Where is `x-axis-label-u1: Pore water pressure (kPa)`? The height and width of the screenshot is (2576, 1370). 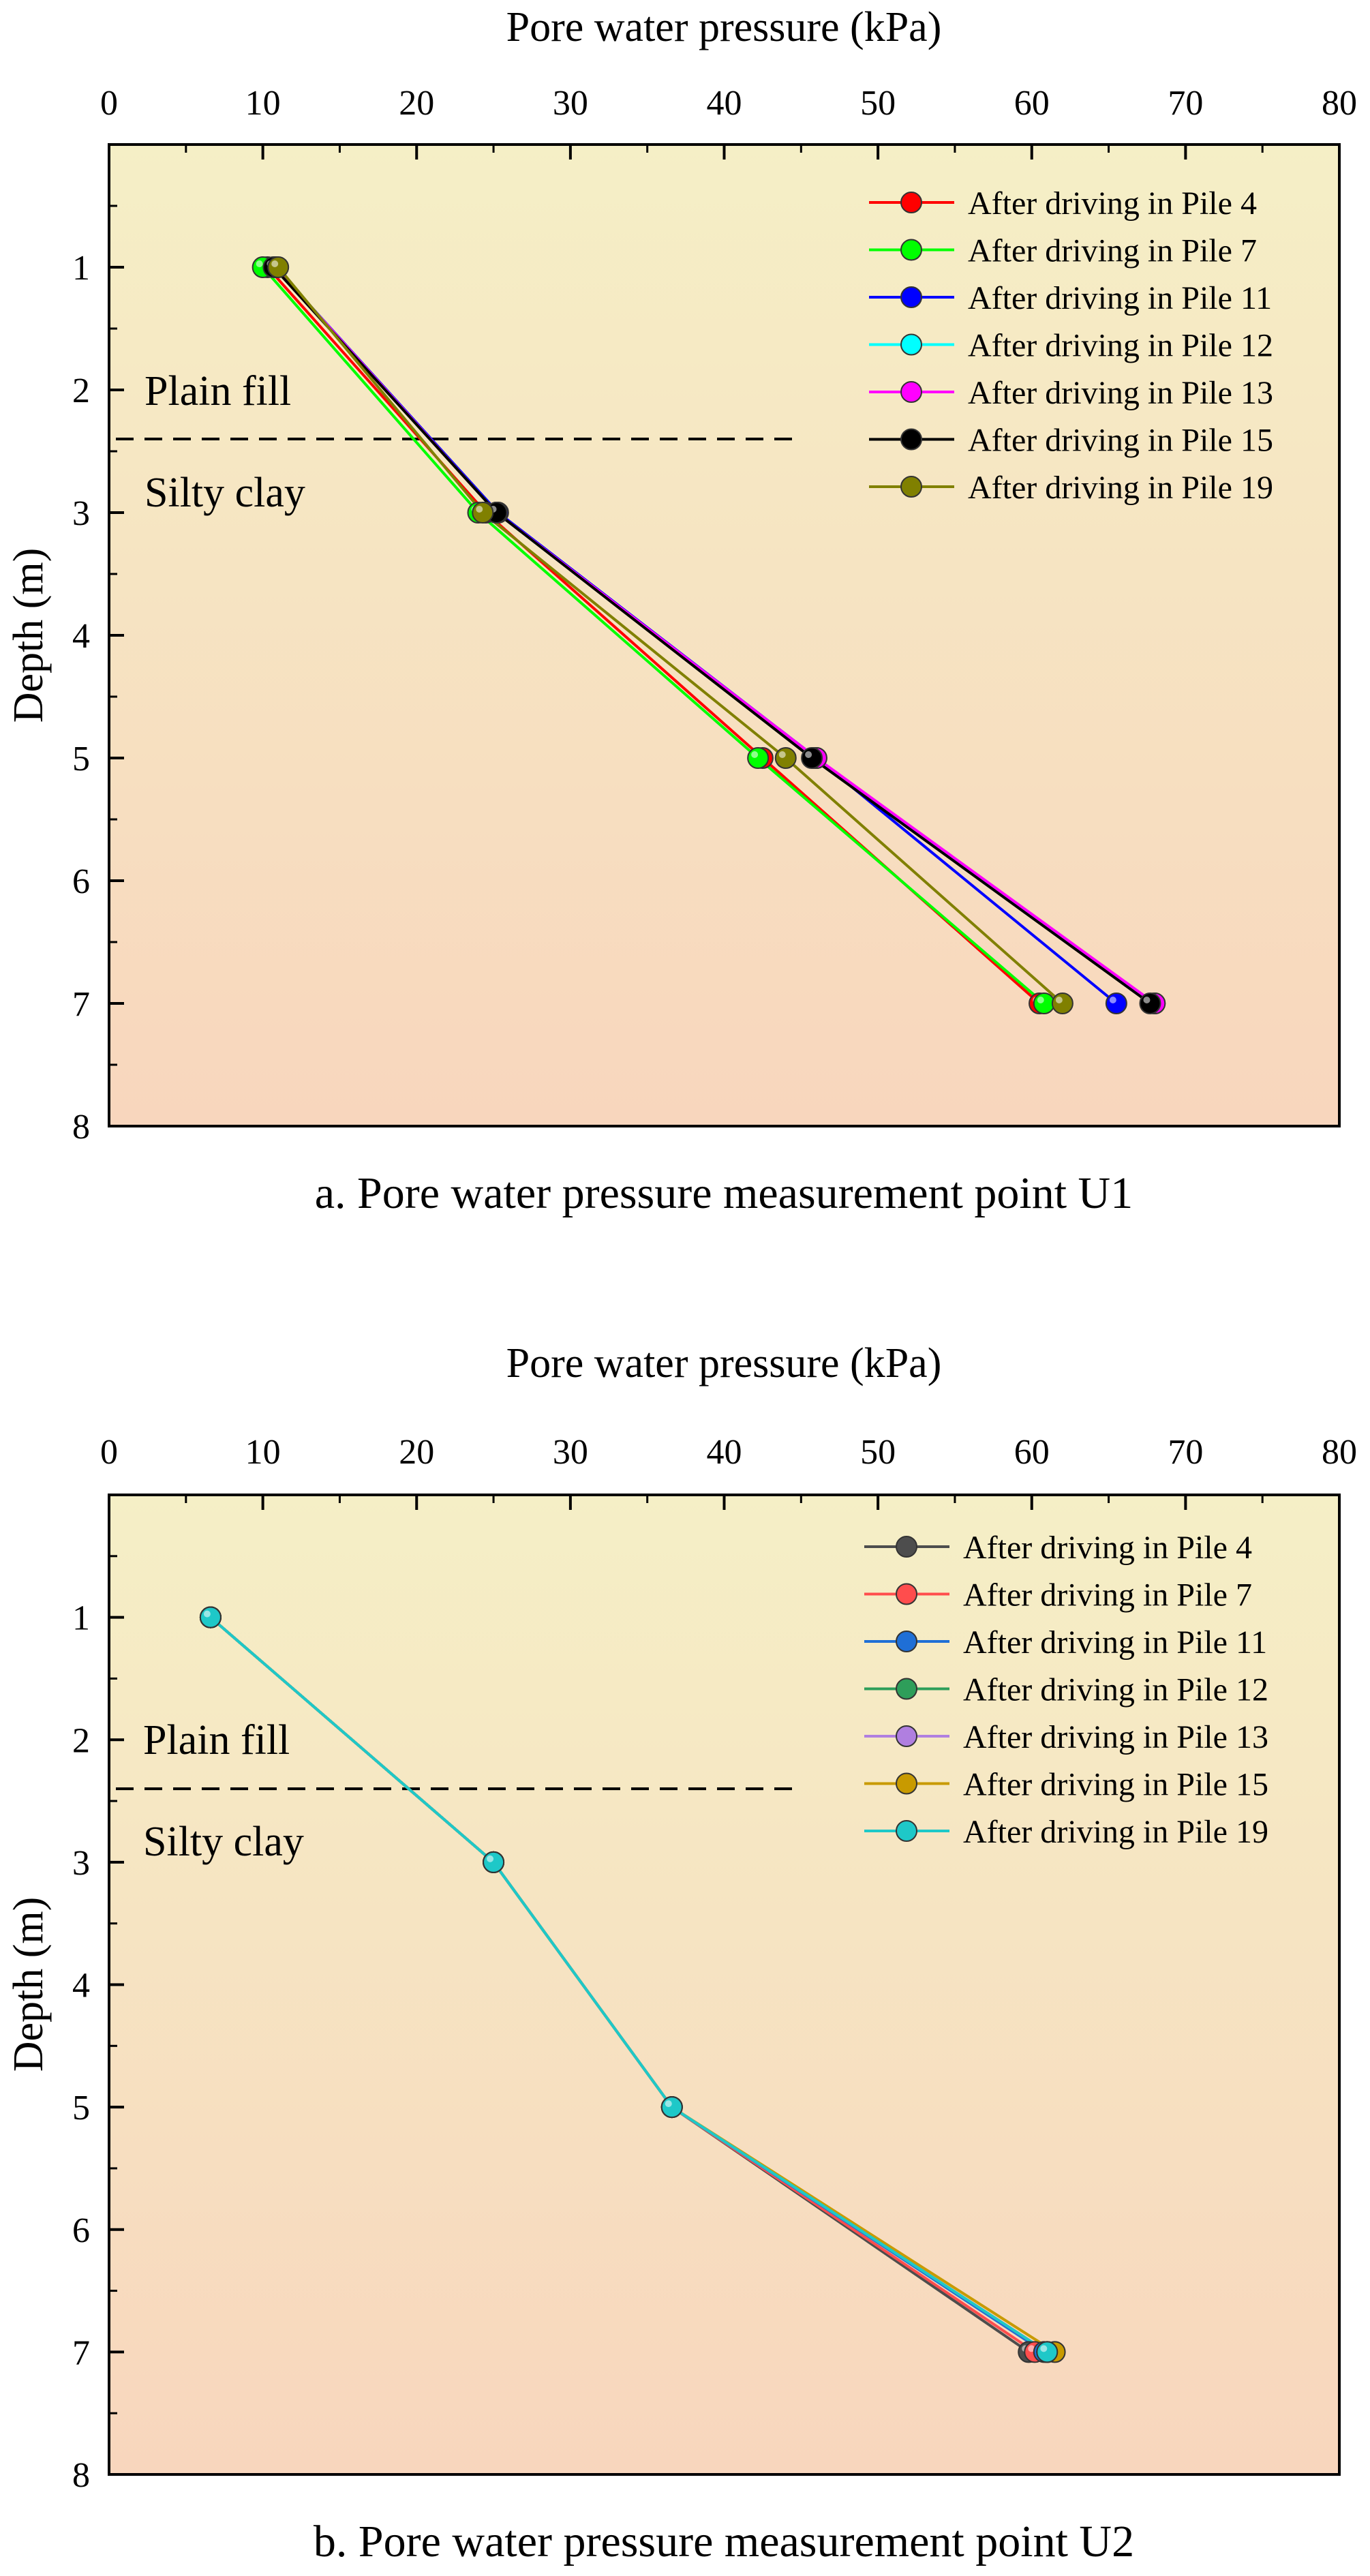 x-axis-label-u1: Pore water pressure (kPa) is located at coordinates (724, 27).